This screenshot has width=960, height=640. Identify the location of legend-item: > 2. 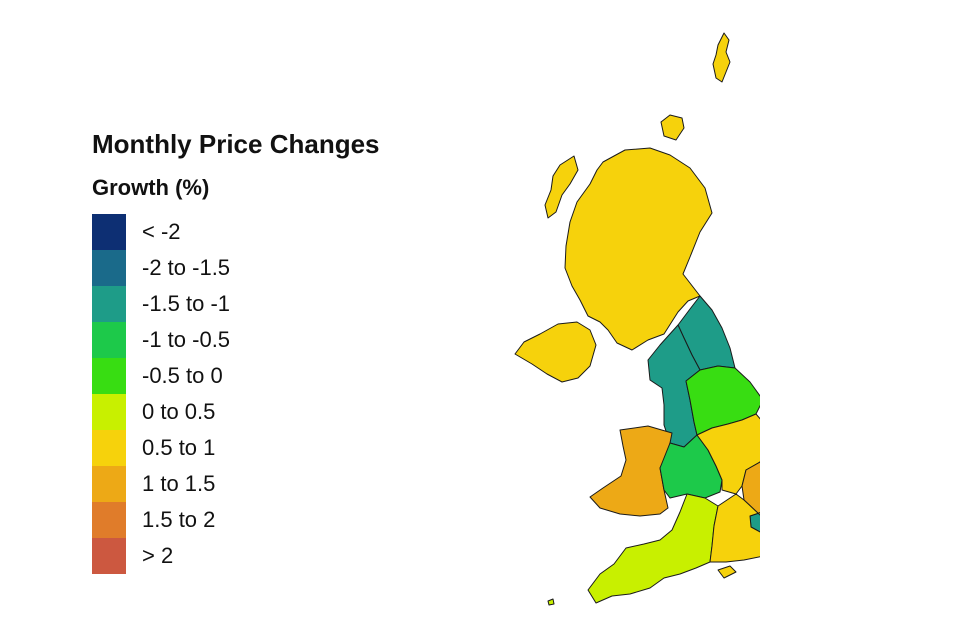
(236, 556).